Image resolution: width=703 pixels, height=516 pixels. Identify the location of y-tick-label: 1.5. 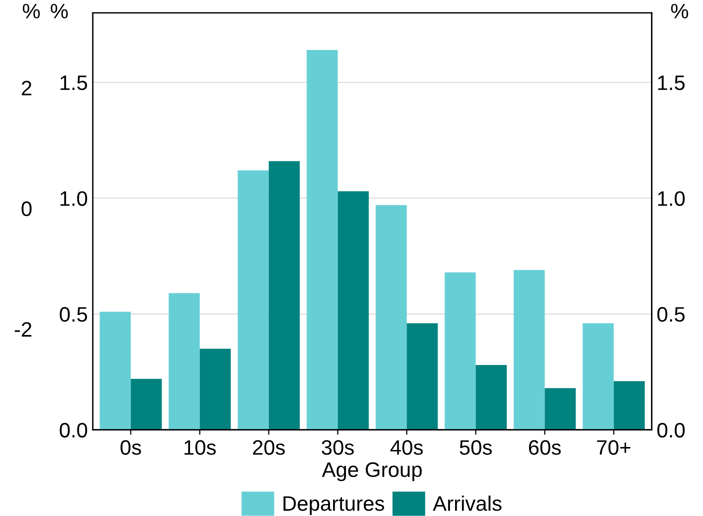
(74, 83).